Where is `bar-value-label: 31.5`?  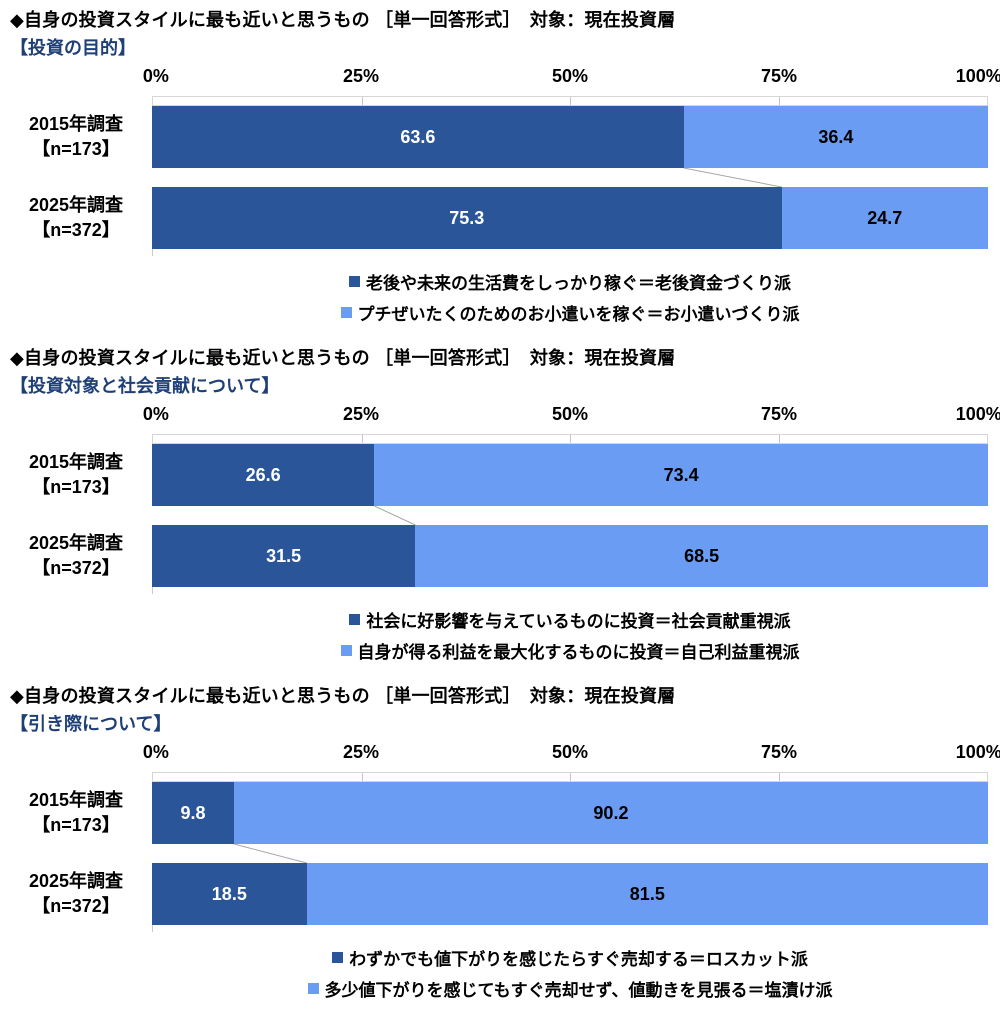
bar-value-label: 31.5 is located at coordinates (284, 555).